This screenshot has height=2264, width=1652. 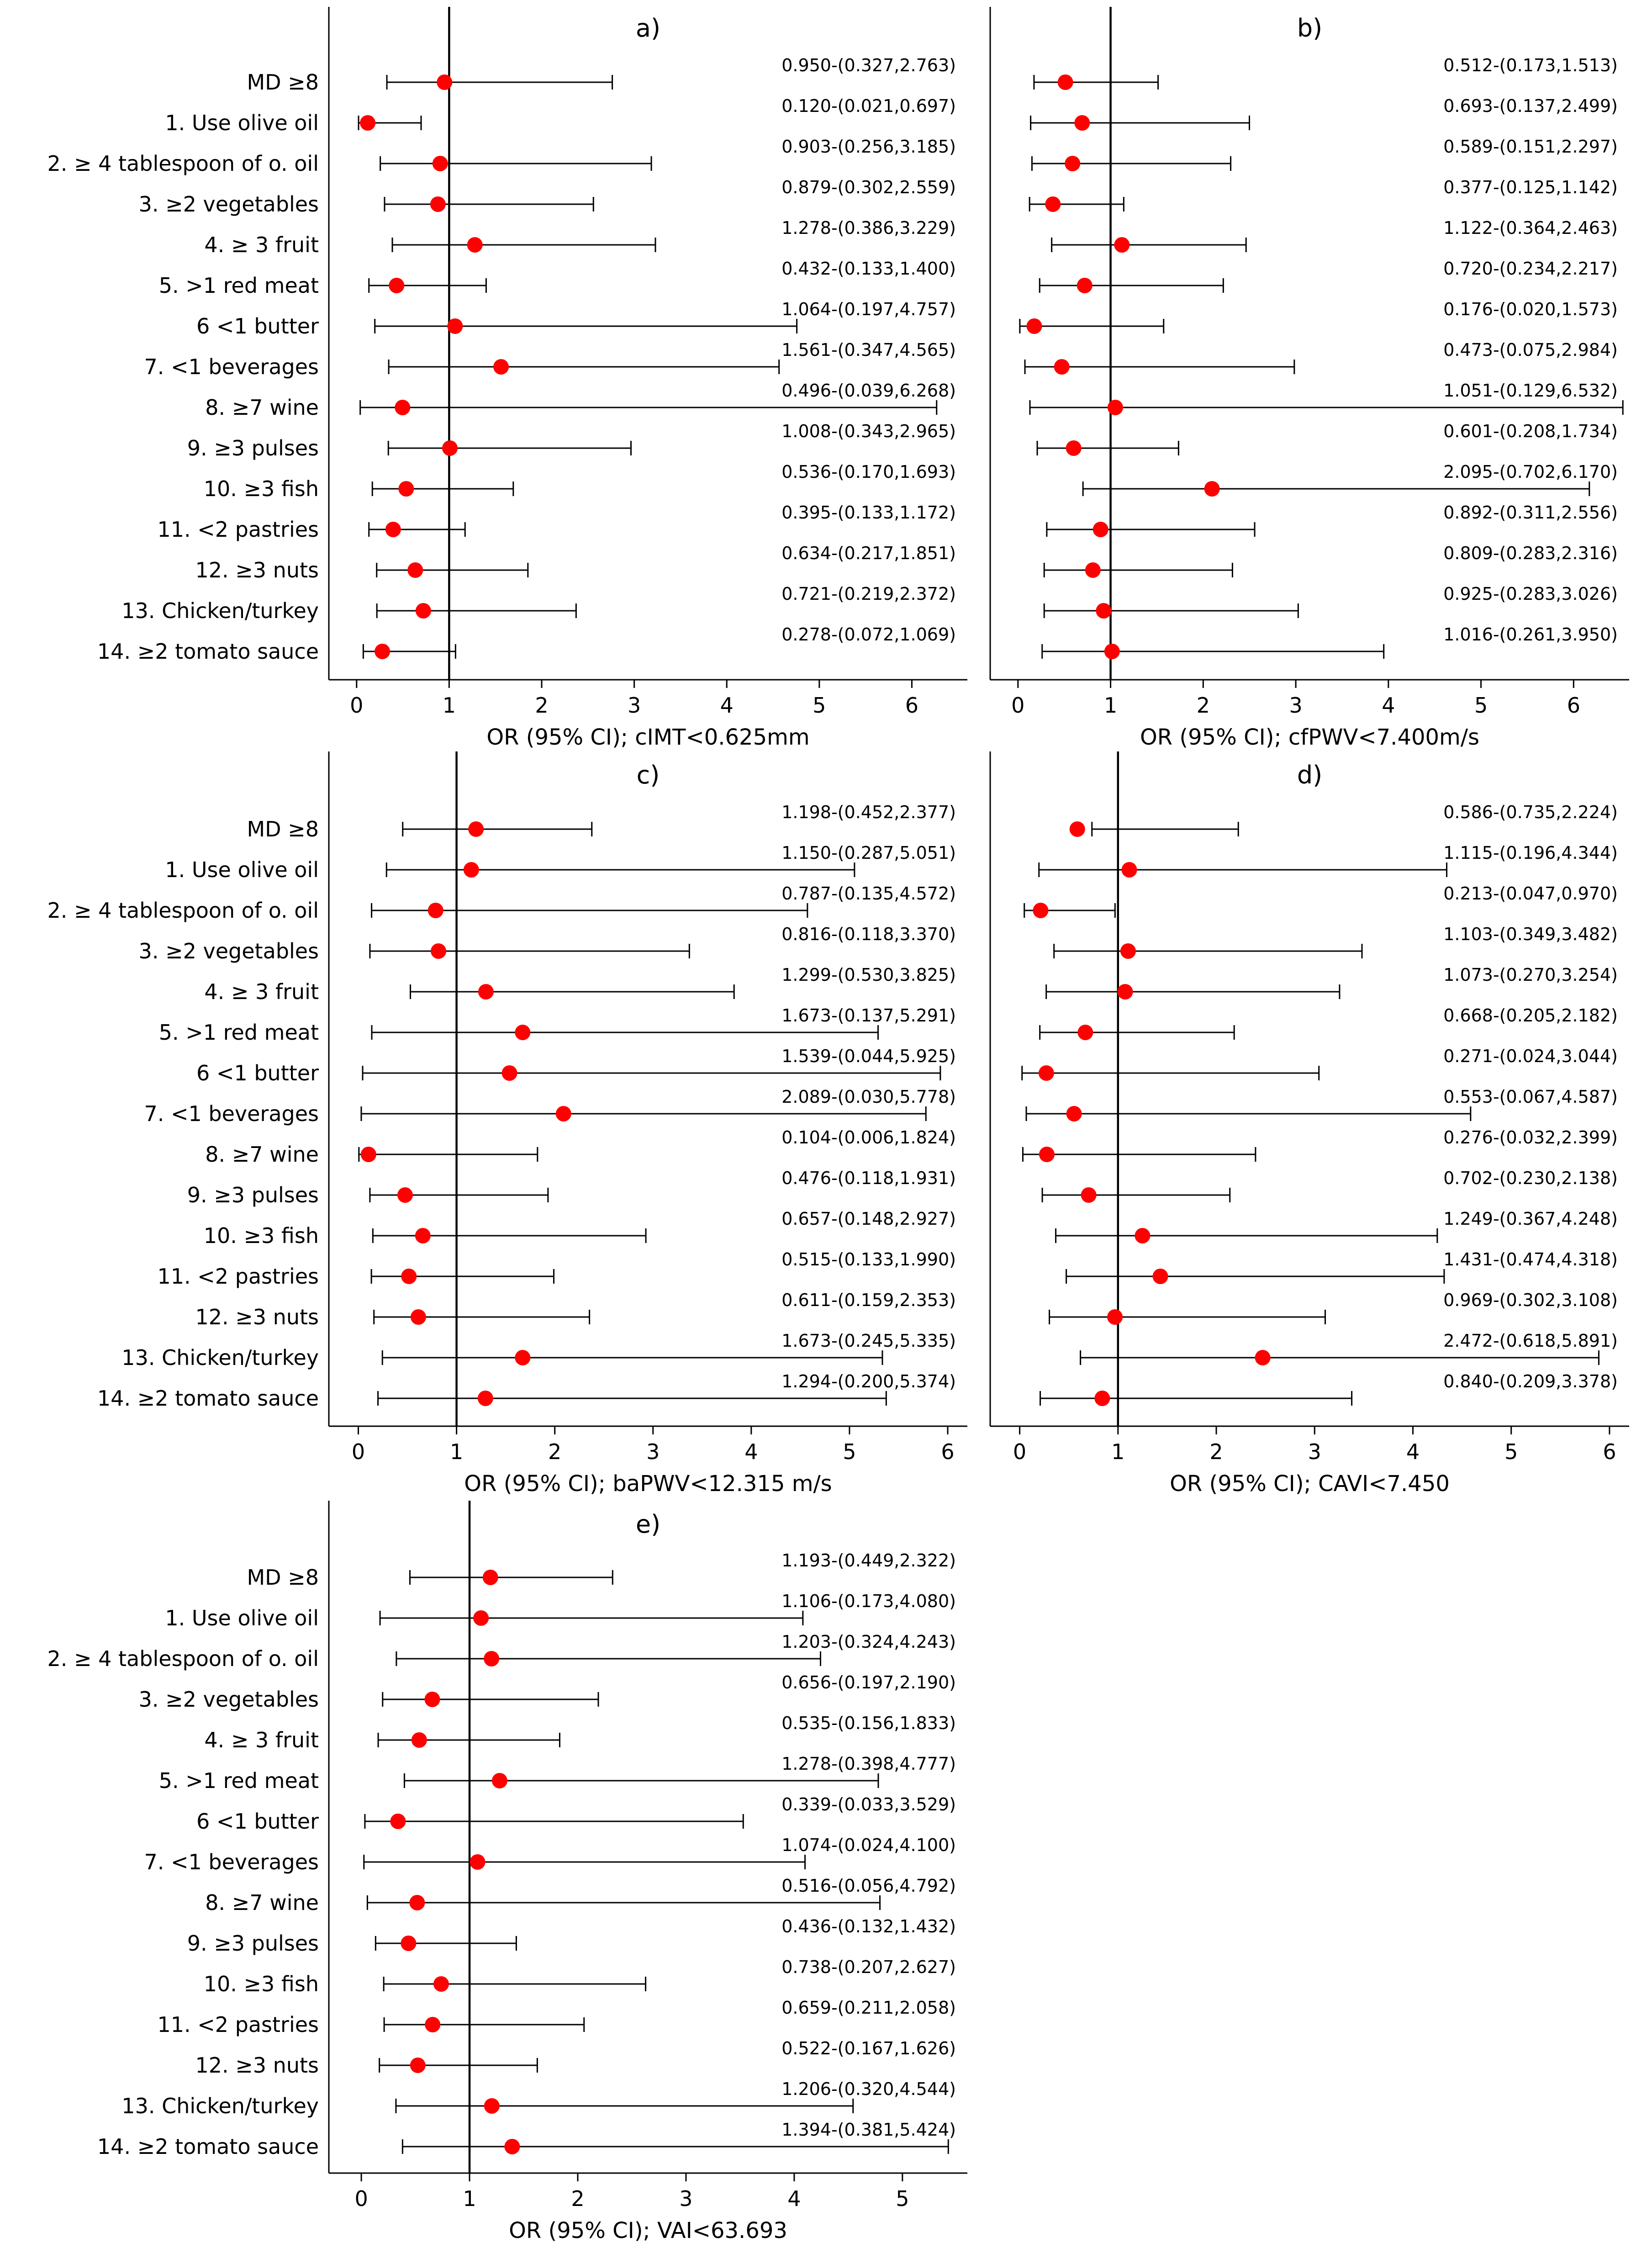 What do you see at coordinates (229, 951) in the screenshot?
I see `category-label: 3. ≥2 vegetables` at bounding box center [229, 951].